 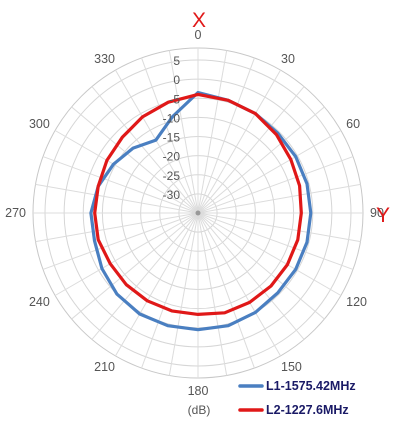 What do you see at coordinates (198, 391) in the screenshot?
I see `angle-label: 180` at bounding box center [198, 391].